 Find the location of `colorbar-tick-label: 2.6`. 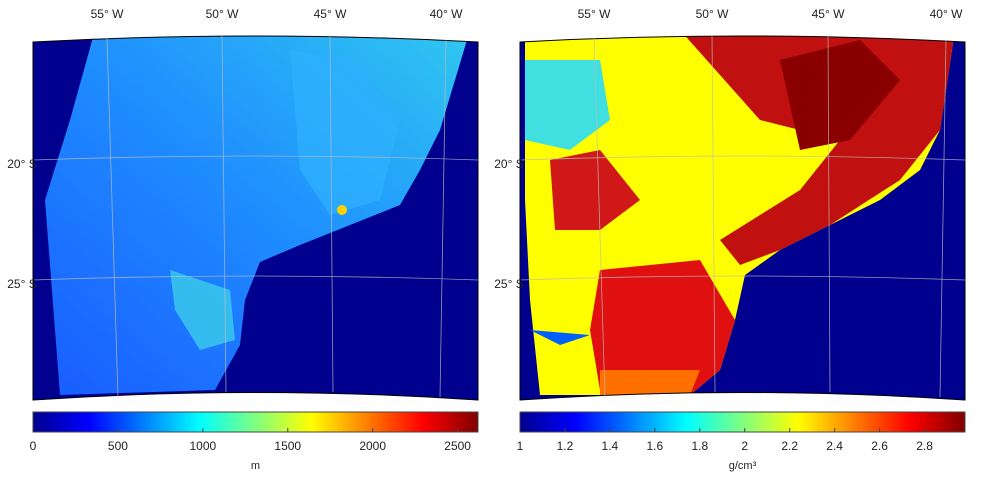

colorbar-tick-label: 2.6 is located at coordinates (879, 446).